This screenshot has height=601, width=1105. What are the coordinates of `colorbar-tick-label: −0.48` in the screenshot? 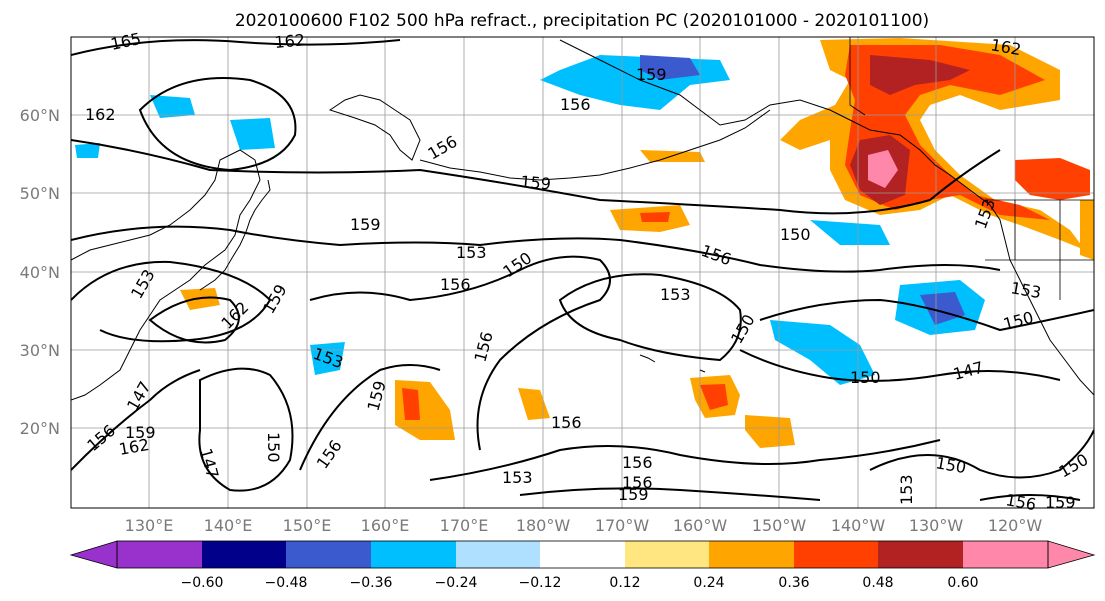 It's located at (286, 583).